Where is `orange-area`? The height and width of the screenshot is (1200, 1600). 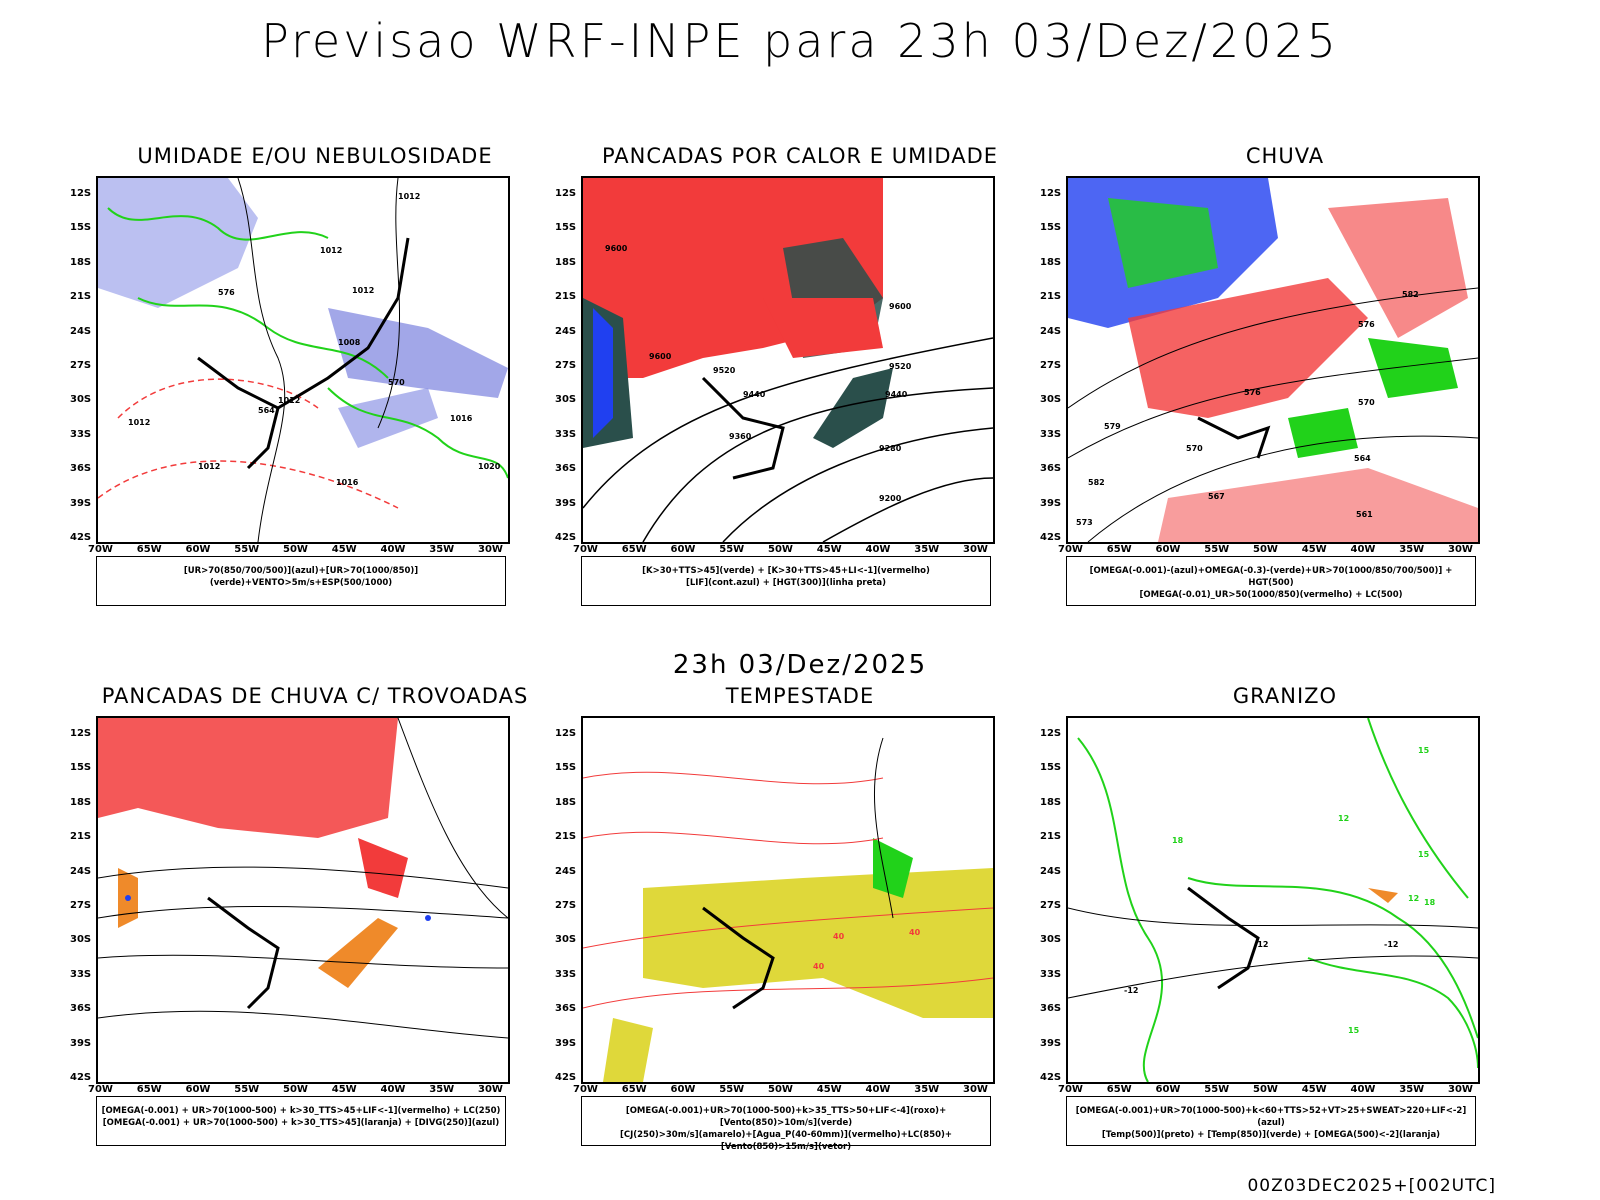 orange-area is located at coordinates (1383, 895).